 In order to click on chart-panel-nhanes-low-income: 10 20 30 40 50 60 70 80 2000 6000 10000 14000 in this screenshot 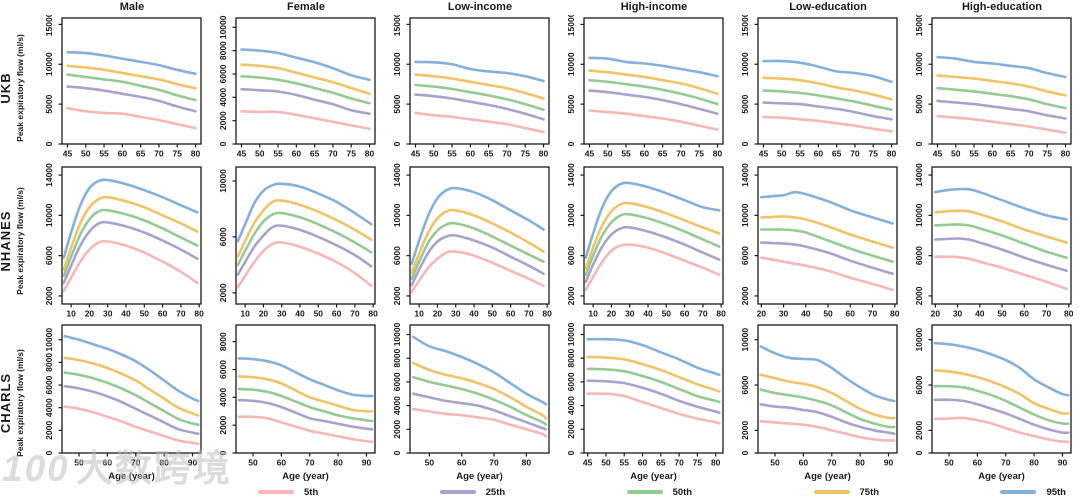, I will do `click(472, 241)`.